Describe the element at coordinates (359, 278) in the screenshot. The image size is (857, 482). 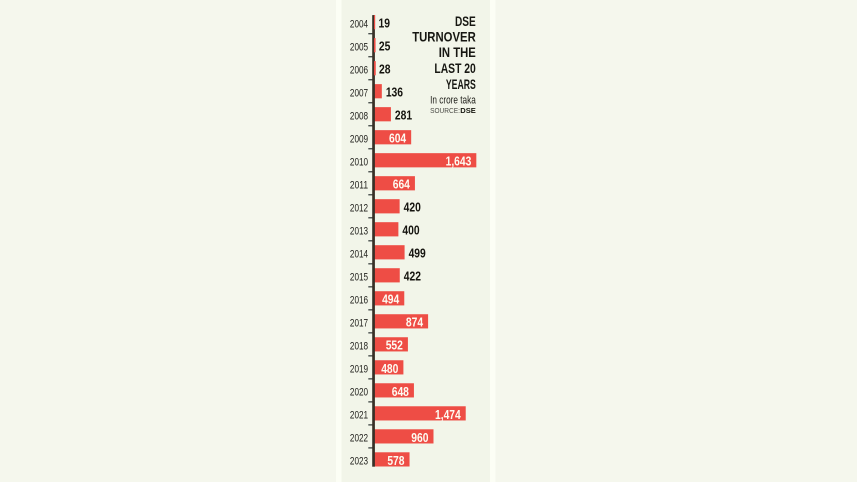
I see `svg-text: 2015` at that location.